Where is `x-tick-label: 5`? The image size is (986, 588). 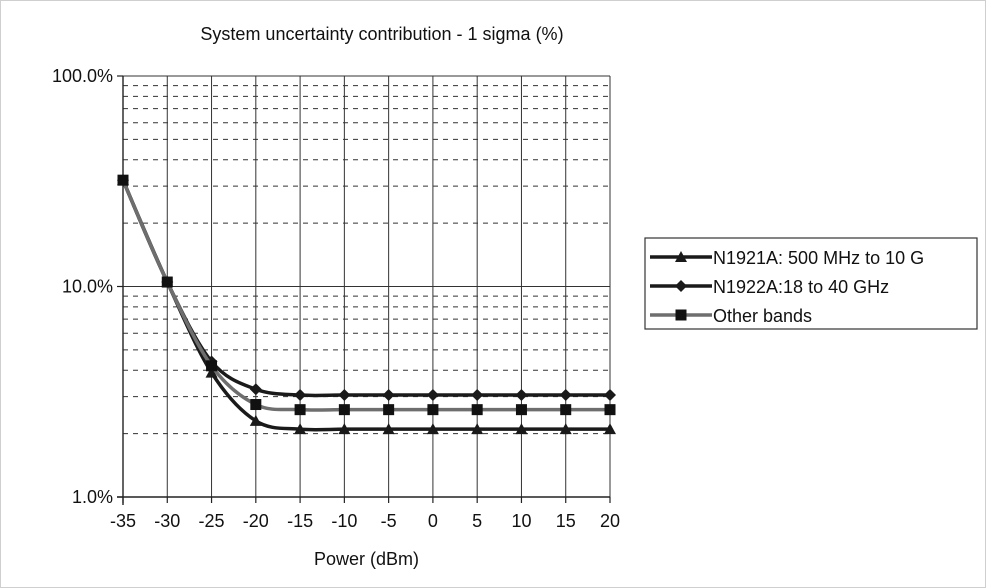 x-tick-label: 5 is located at coordinates (477, 521).